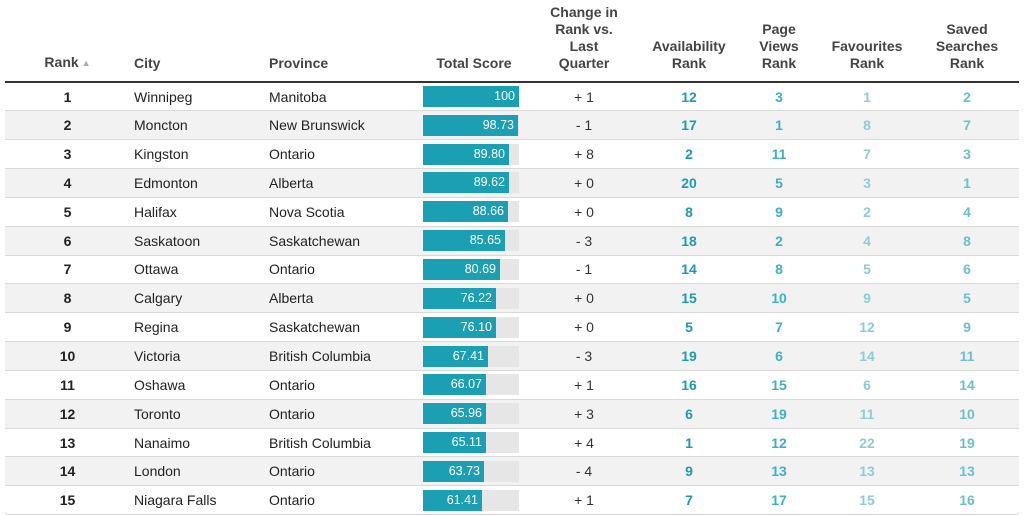 This screenshot has width=1024, height=515. I want to click on province-cell: Saskatchewan, so click(342, 241).